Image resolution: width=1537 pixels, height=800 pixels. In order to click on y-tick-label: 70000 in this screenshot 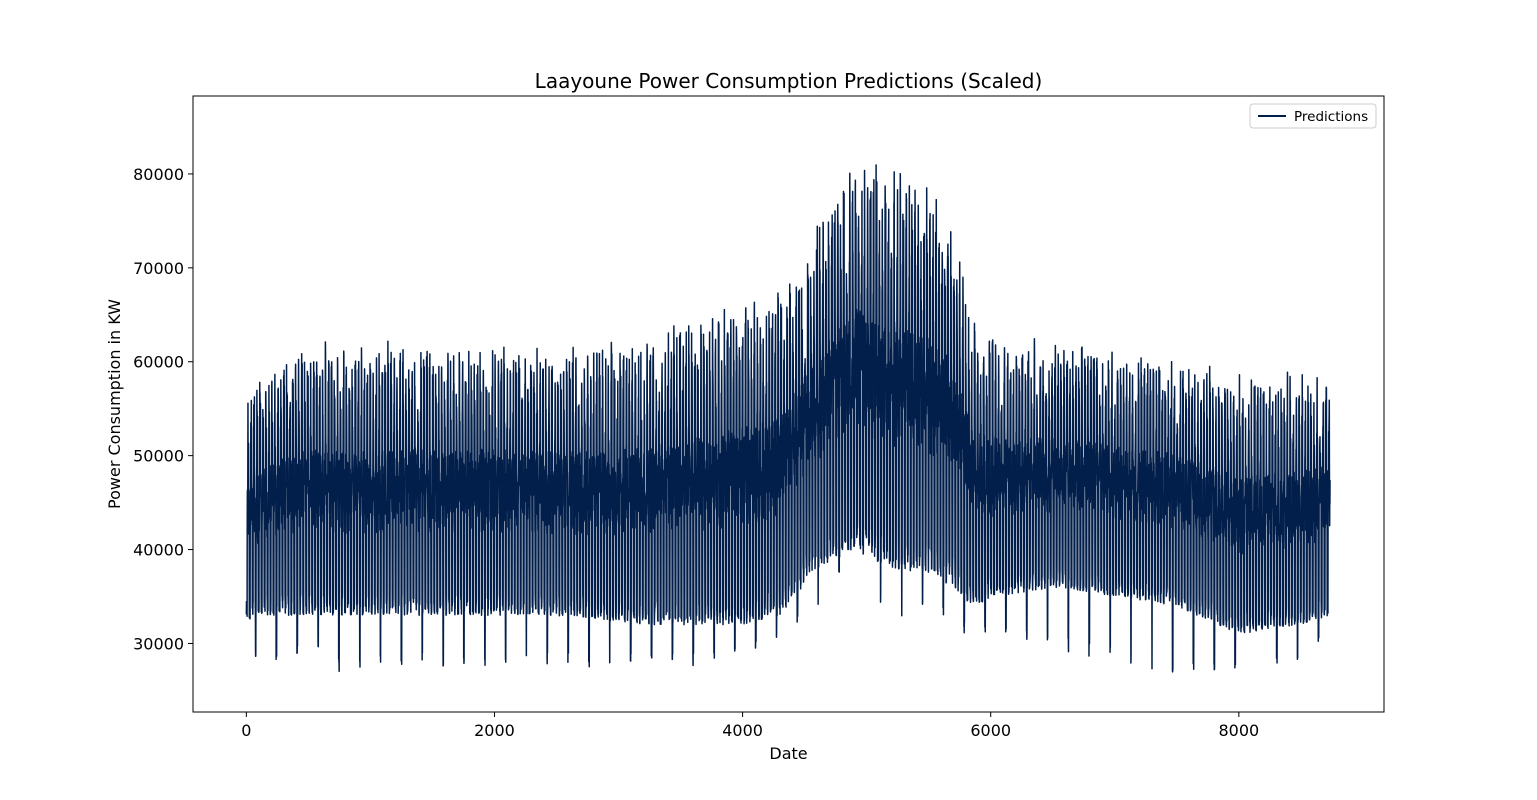, I will do `click(158, 268)`.